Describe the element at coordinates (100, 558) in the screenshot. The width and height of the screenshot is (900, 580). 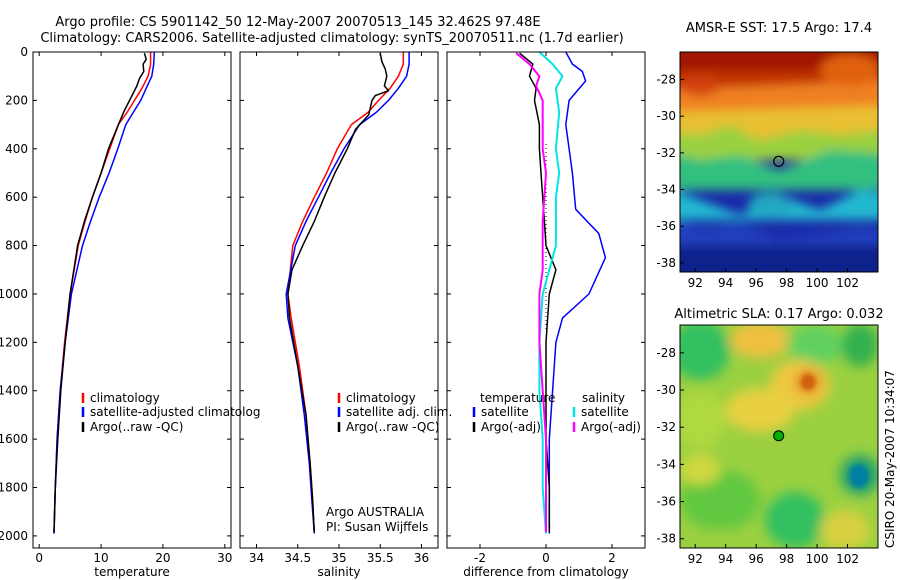
I see `x-tick-label: 10` at that location.